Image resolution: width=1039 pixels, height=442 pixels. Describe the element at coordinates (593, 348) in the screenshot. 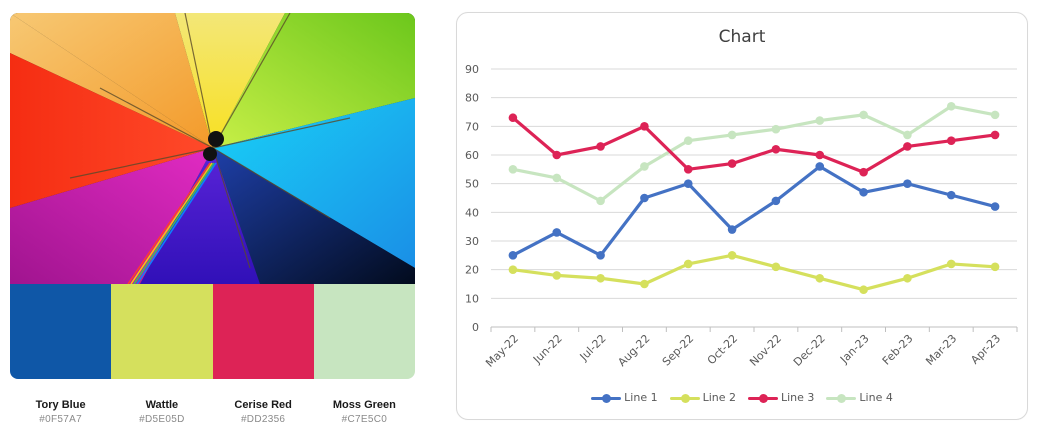

I see `x-tick-label: Jul-22` at that location.